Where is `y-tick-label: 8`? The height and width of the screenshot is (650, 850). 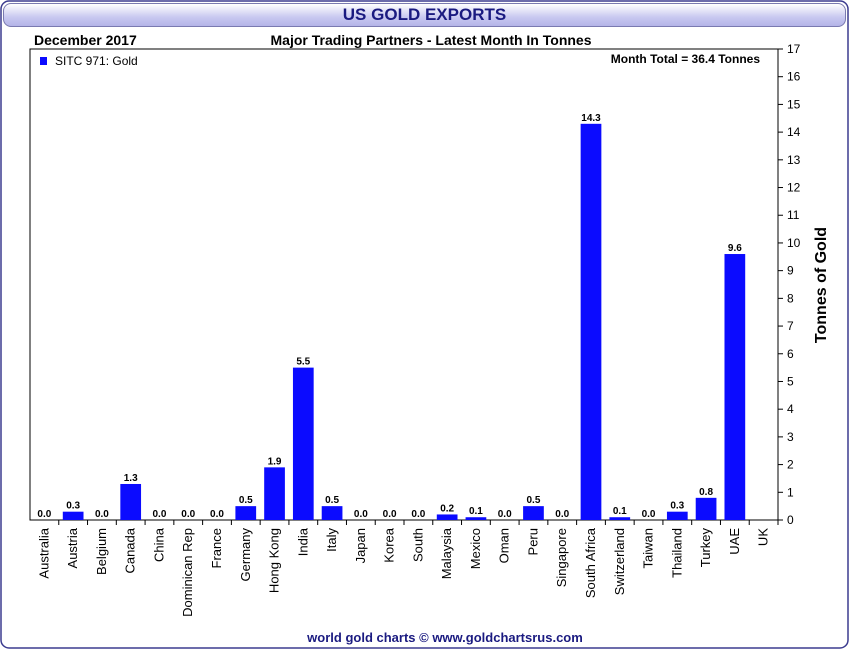 y-tick-label: 8 is located at coordinates (790, 298).